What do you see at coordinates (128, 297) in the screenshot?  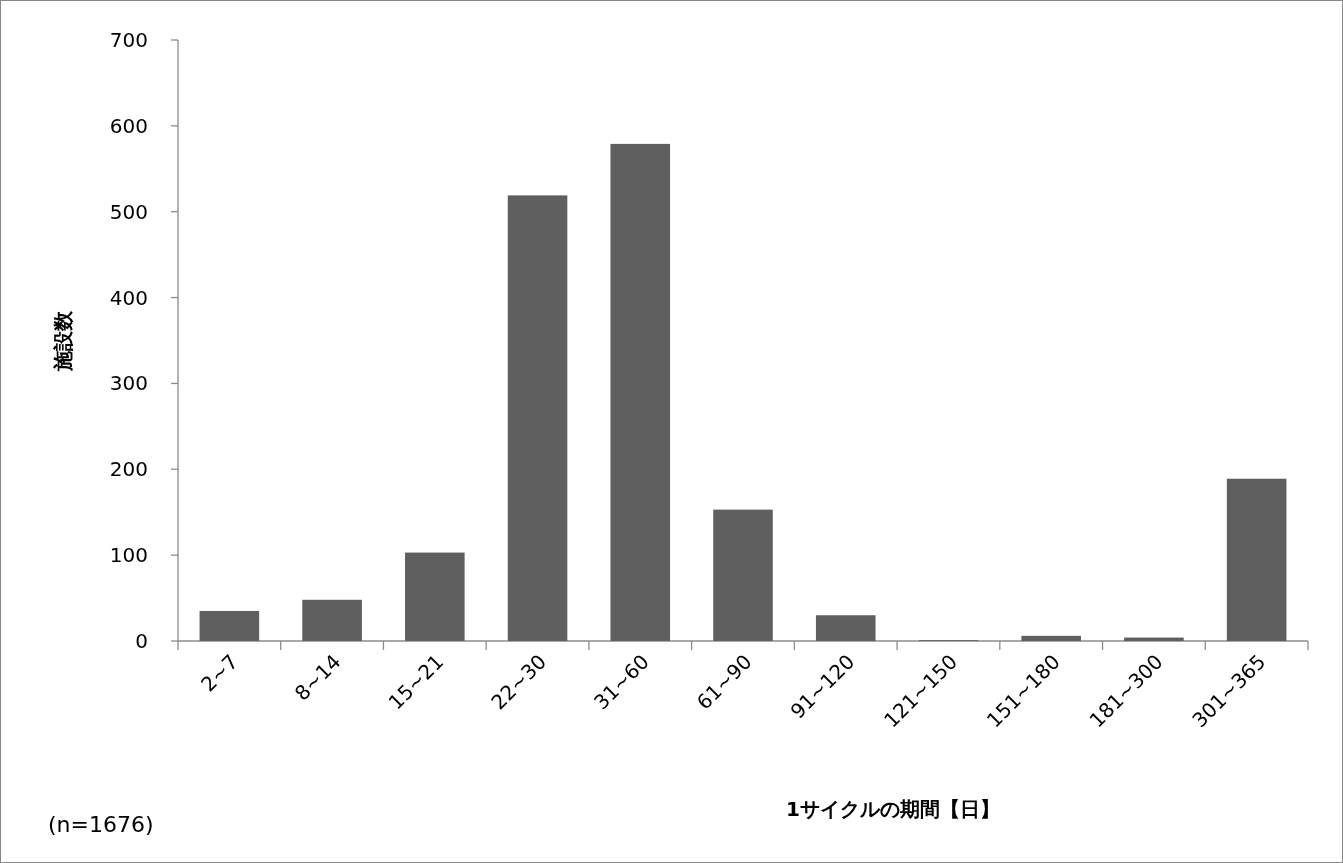 I see `y-tick-label: 400` at bounding box center [128, 297].